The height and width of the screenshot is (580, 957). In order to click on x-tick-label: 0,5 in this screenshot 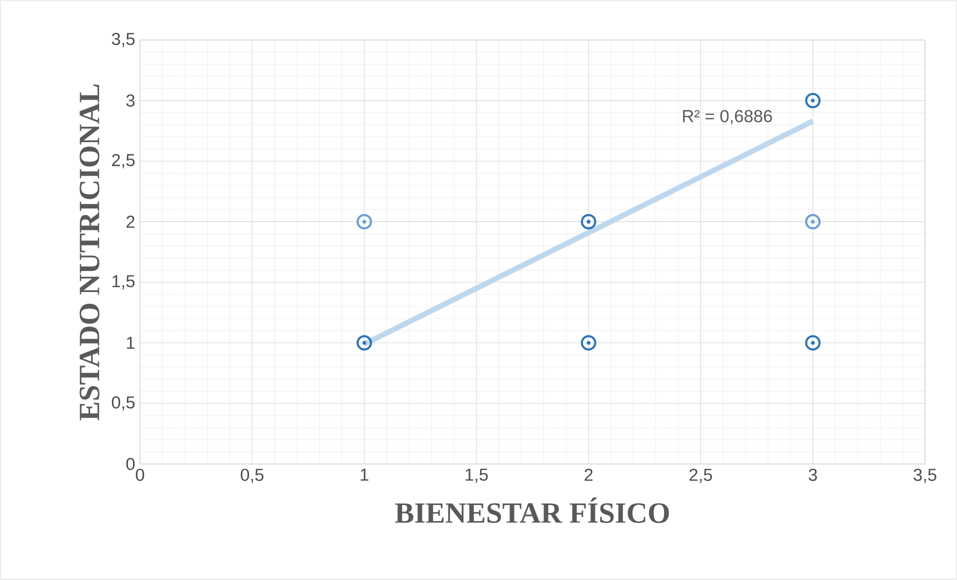, I will do `click(252, 476)`.